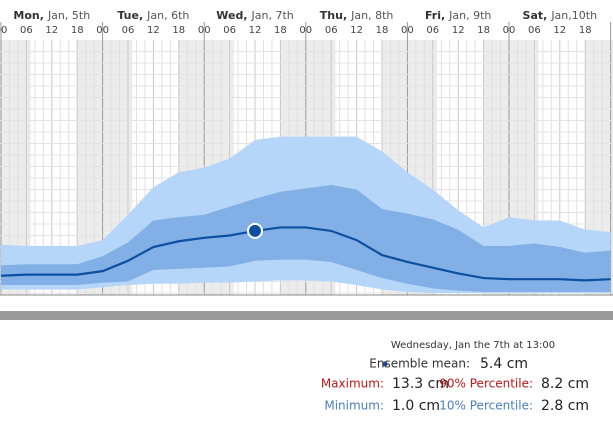 This screenshot has width=613, height=429. I want to click on day-label: Mon, Jan, 5th, so click(51, 15).